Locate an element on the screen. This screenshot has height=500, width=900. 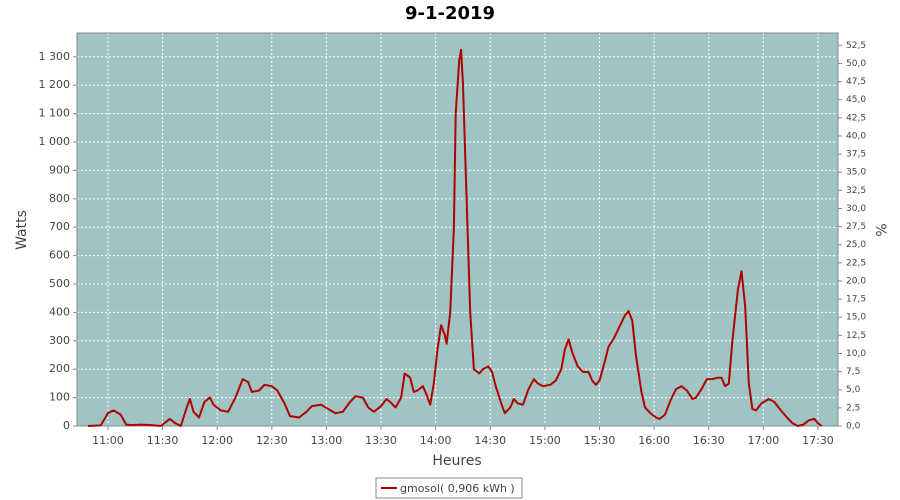
y2-tick-label: 25,0 is located at coordinates (856, 245).